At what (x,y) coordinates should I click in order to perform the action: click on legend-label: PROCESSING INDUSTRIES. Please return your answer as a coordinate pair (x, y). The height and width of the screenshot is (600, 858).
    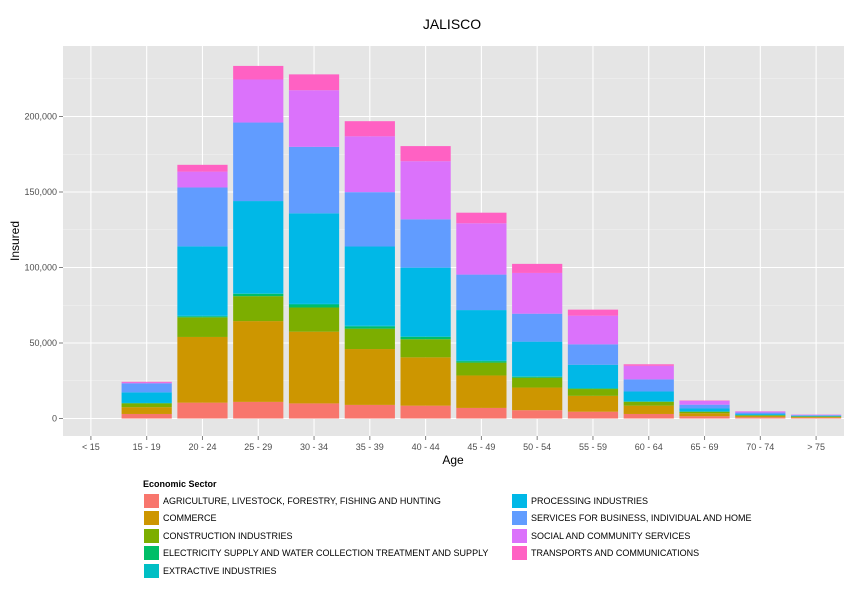
    Looking at the image, I should click on (590, 500).